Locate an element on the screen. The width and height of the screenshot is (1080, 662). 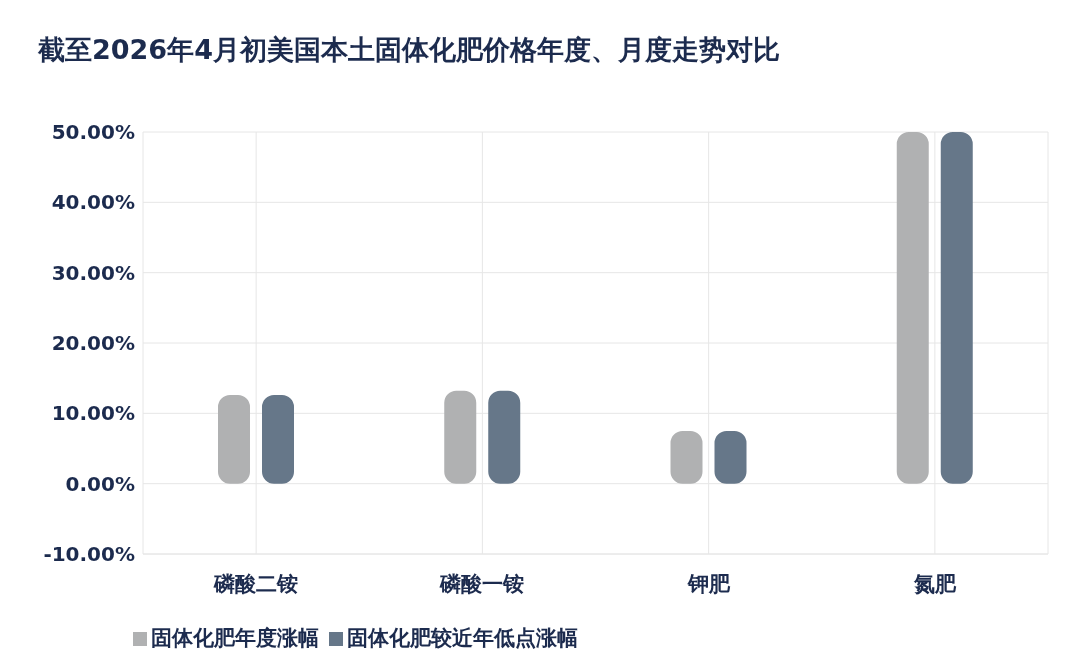
legend-label: 固体化肥较近年低点涨幅 is located at coordinates (462, 638).